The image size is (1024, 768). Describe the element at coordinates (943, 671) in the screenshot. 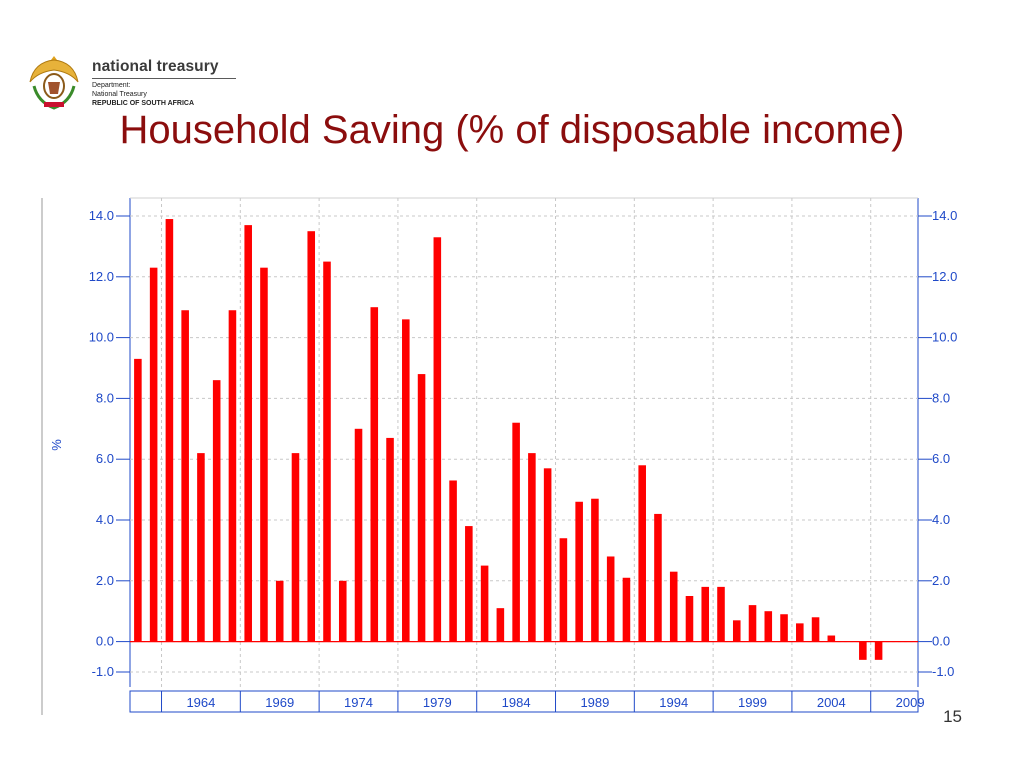

I see `y-tick-label-right: -1.0` at that location.